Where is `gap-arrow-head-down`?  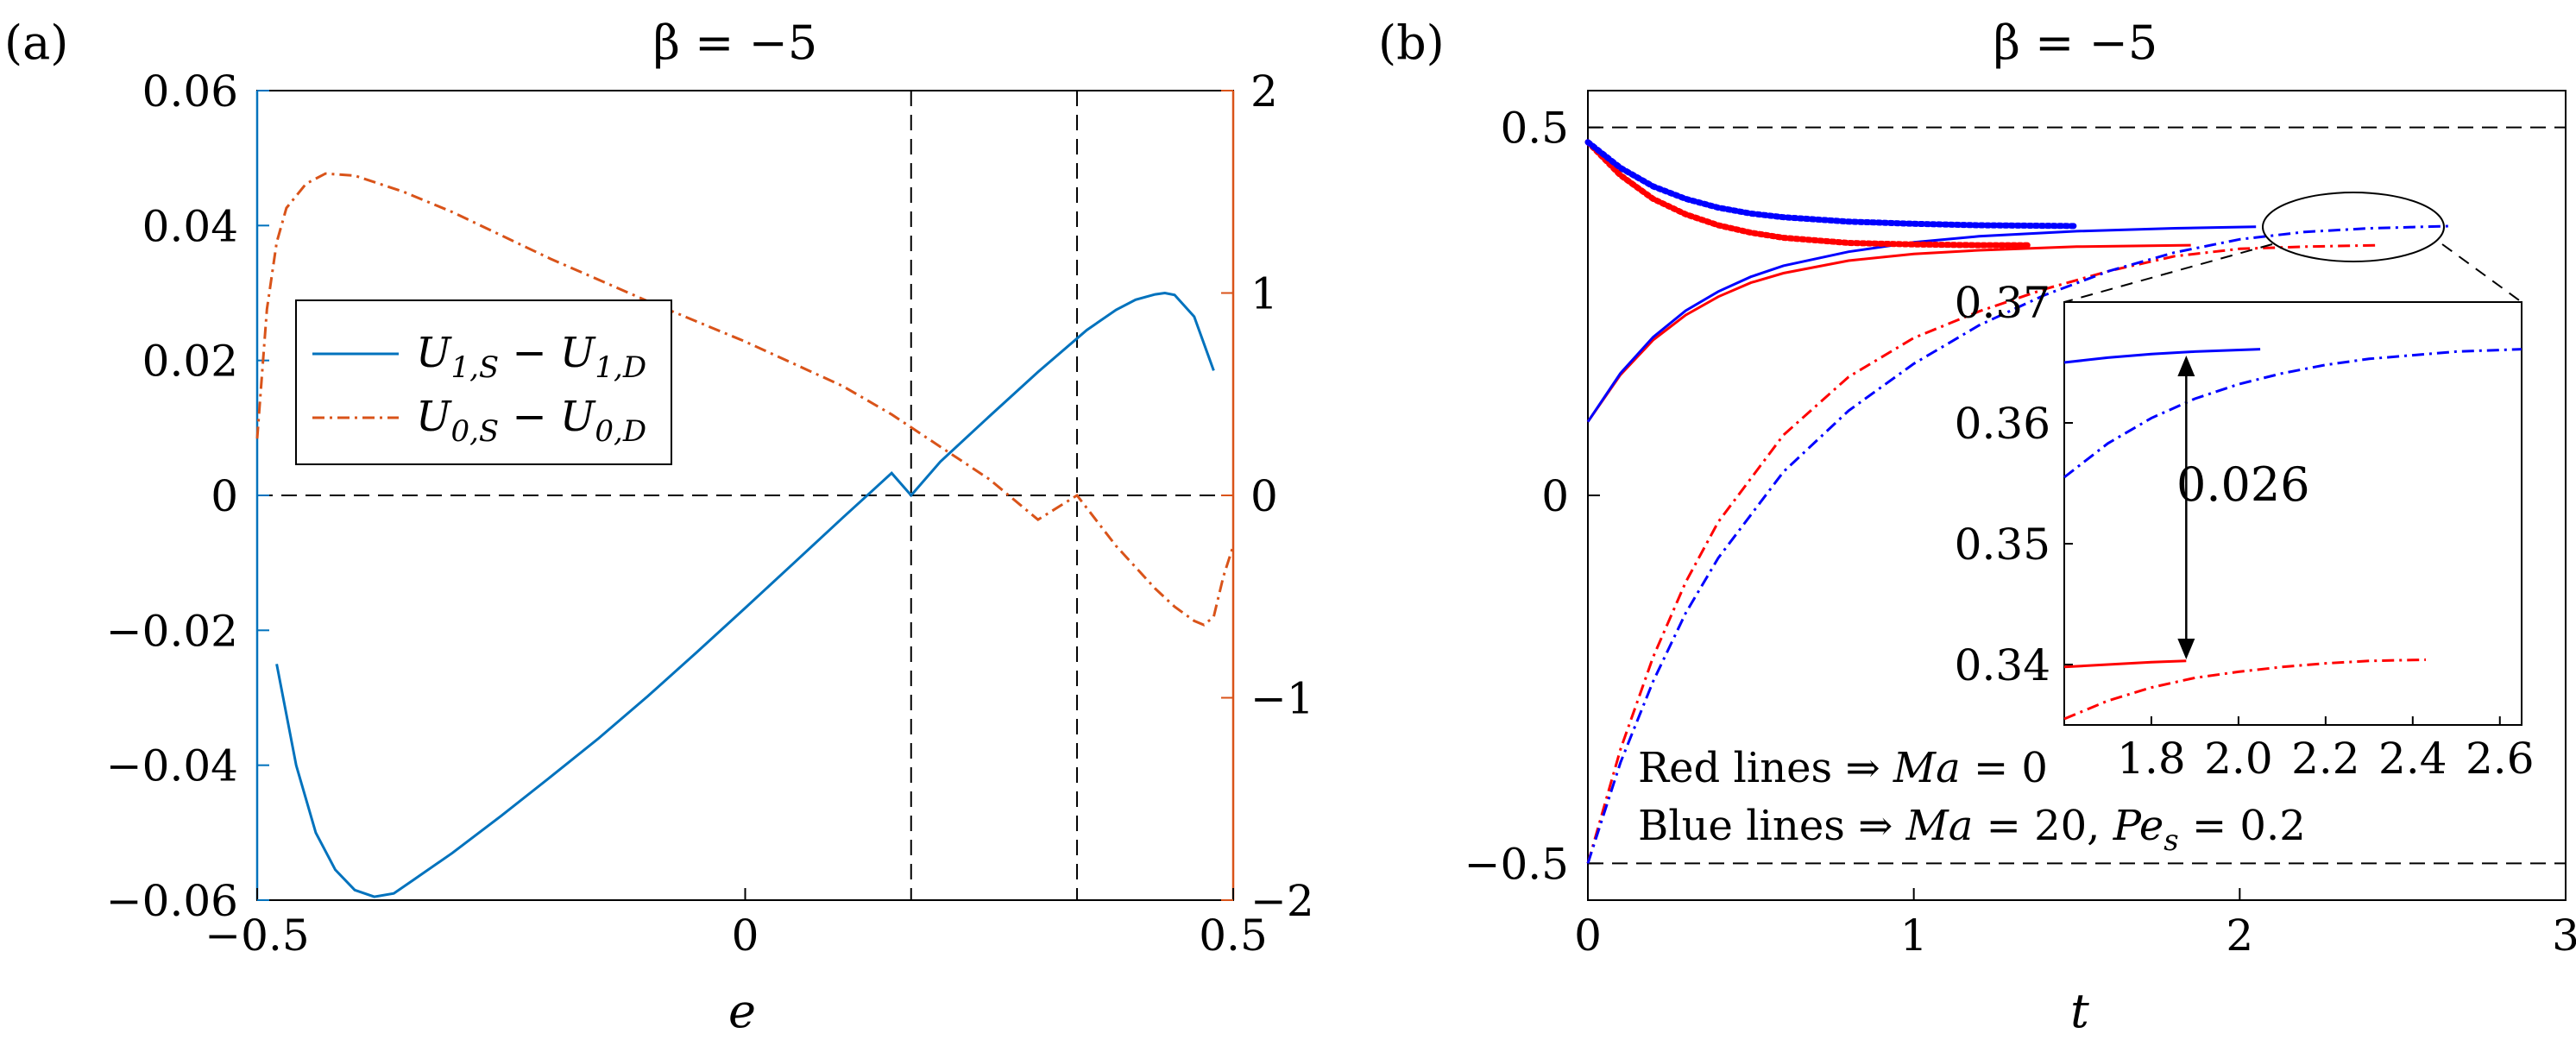
gap-arrow-head-down is located at coordinates (2186, 649).